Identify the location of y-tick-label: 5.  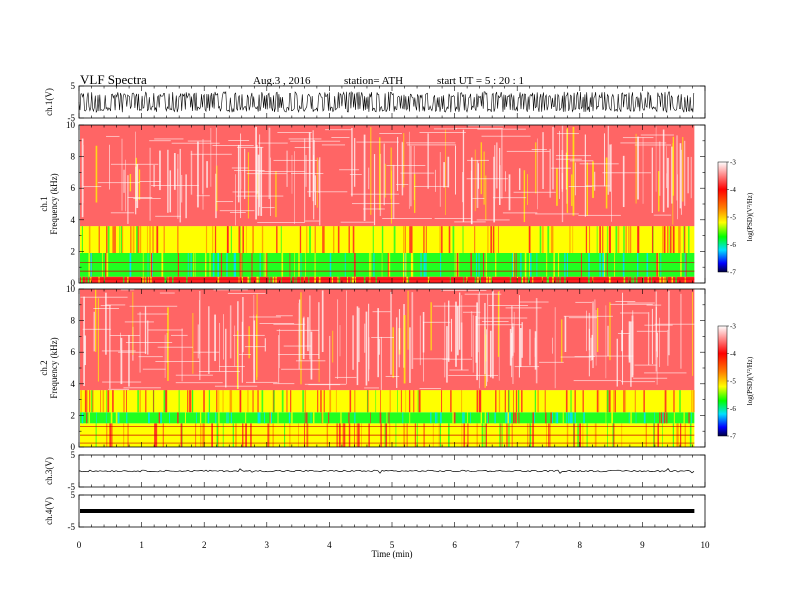
(73, 455).